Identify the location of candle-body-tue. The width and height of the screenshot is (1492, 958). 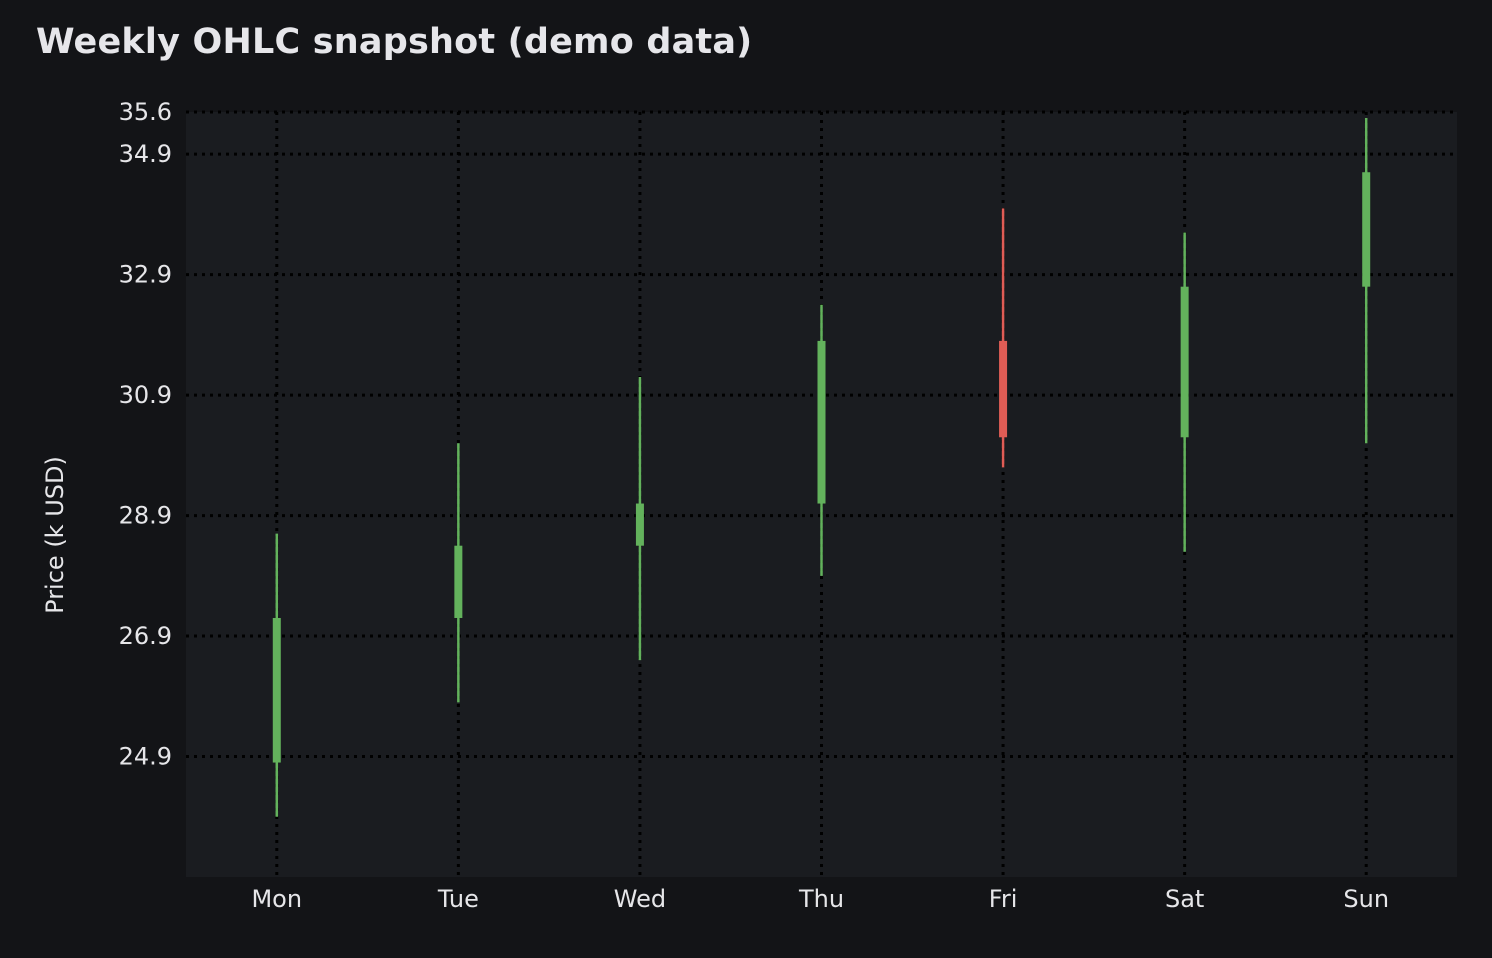
(458, 581).